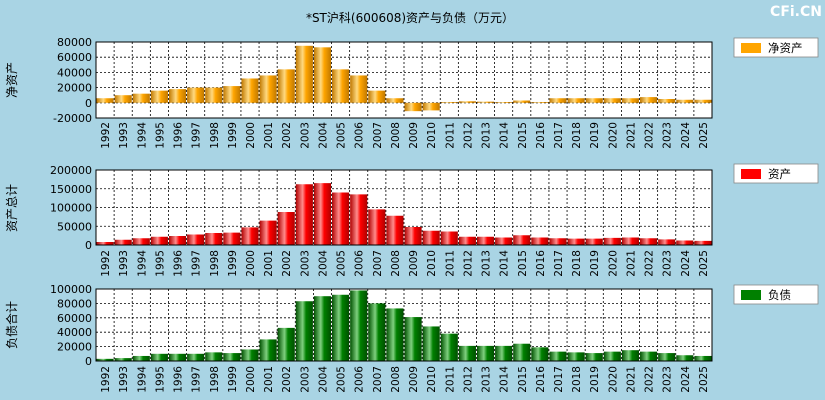 This screenshot has height=400, width=825. Describe the element at coordinates (431, 237) in the screenshot. I see `bar-2010` at that location.